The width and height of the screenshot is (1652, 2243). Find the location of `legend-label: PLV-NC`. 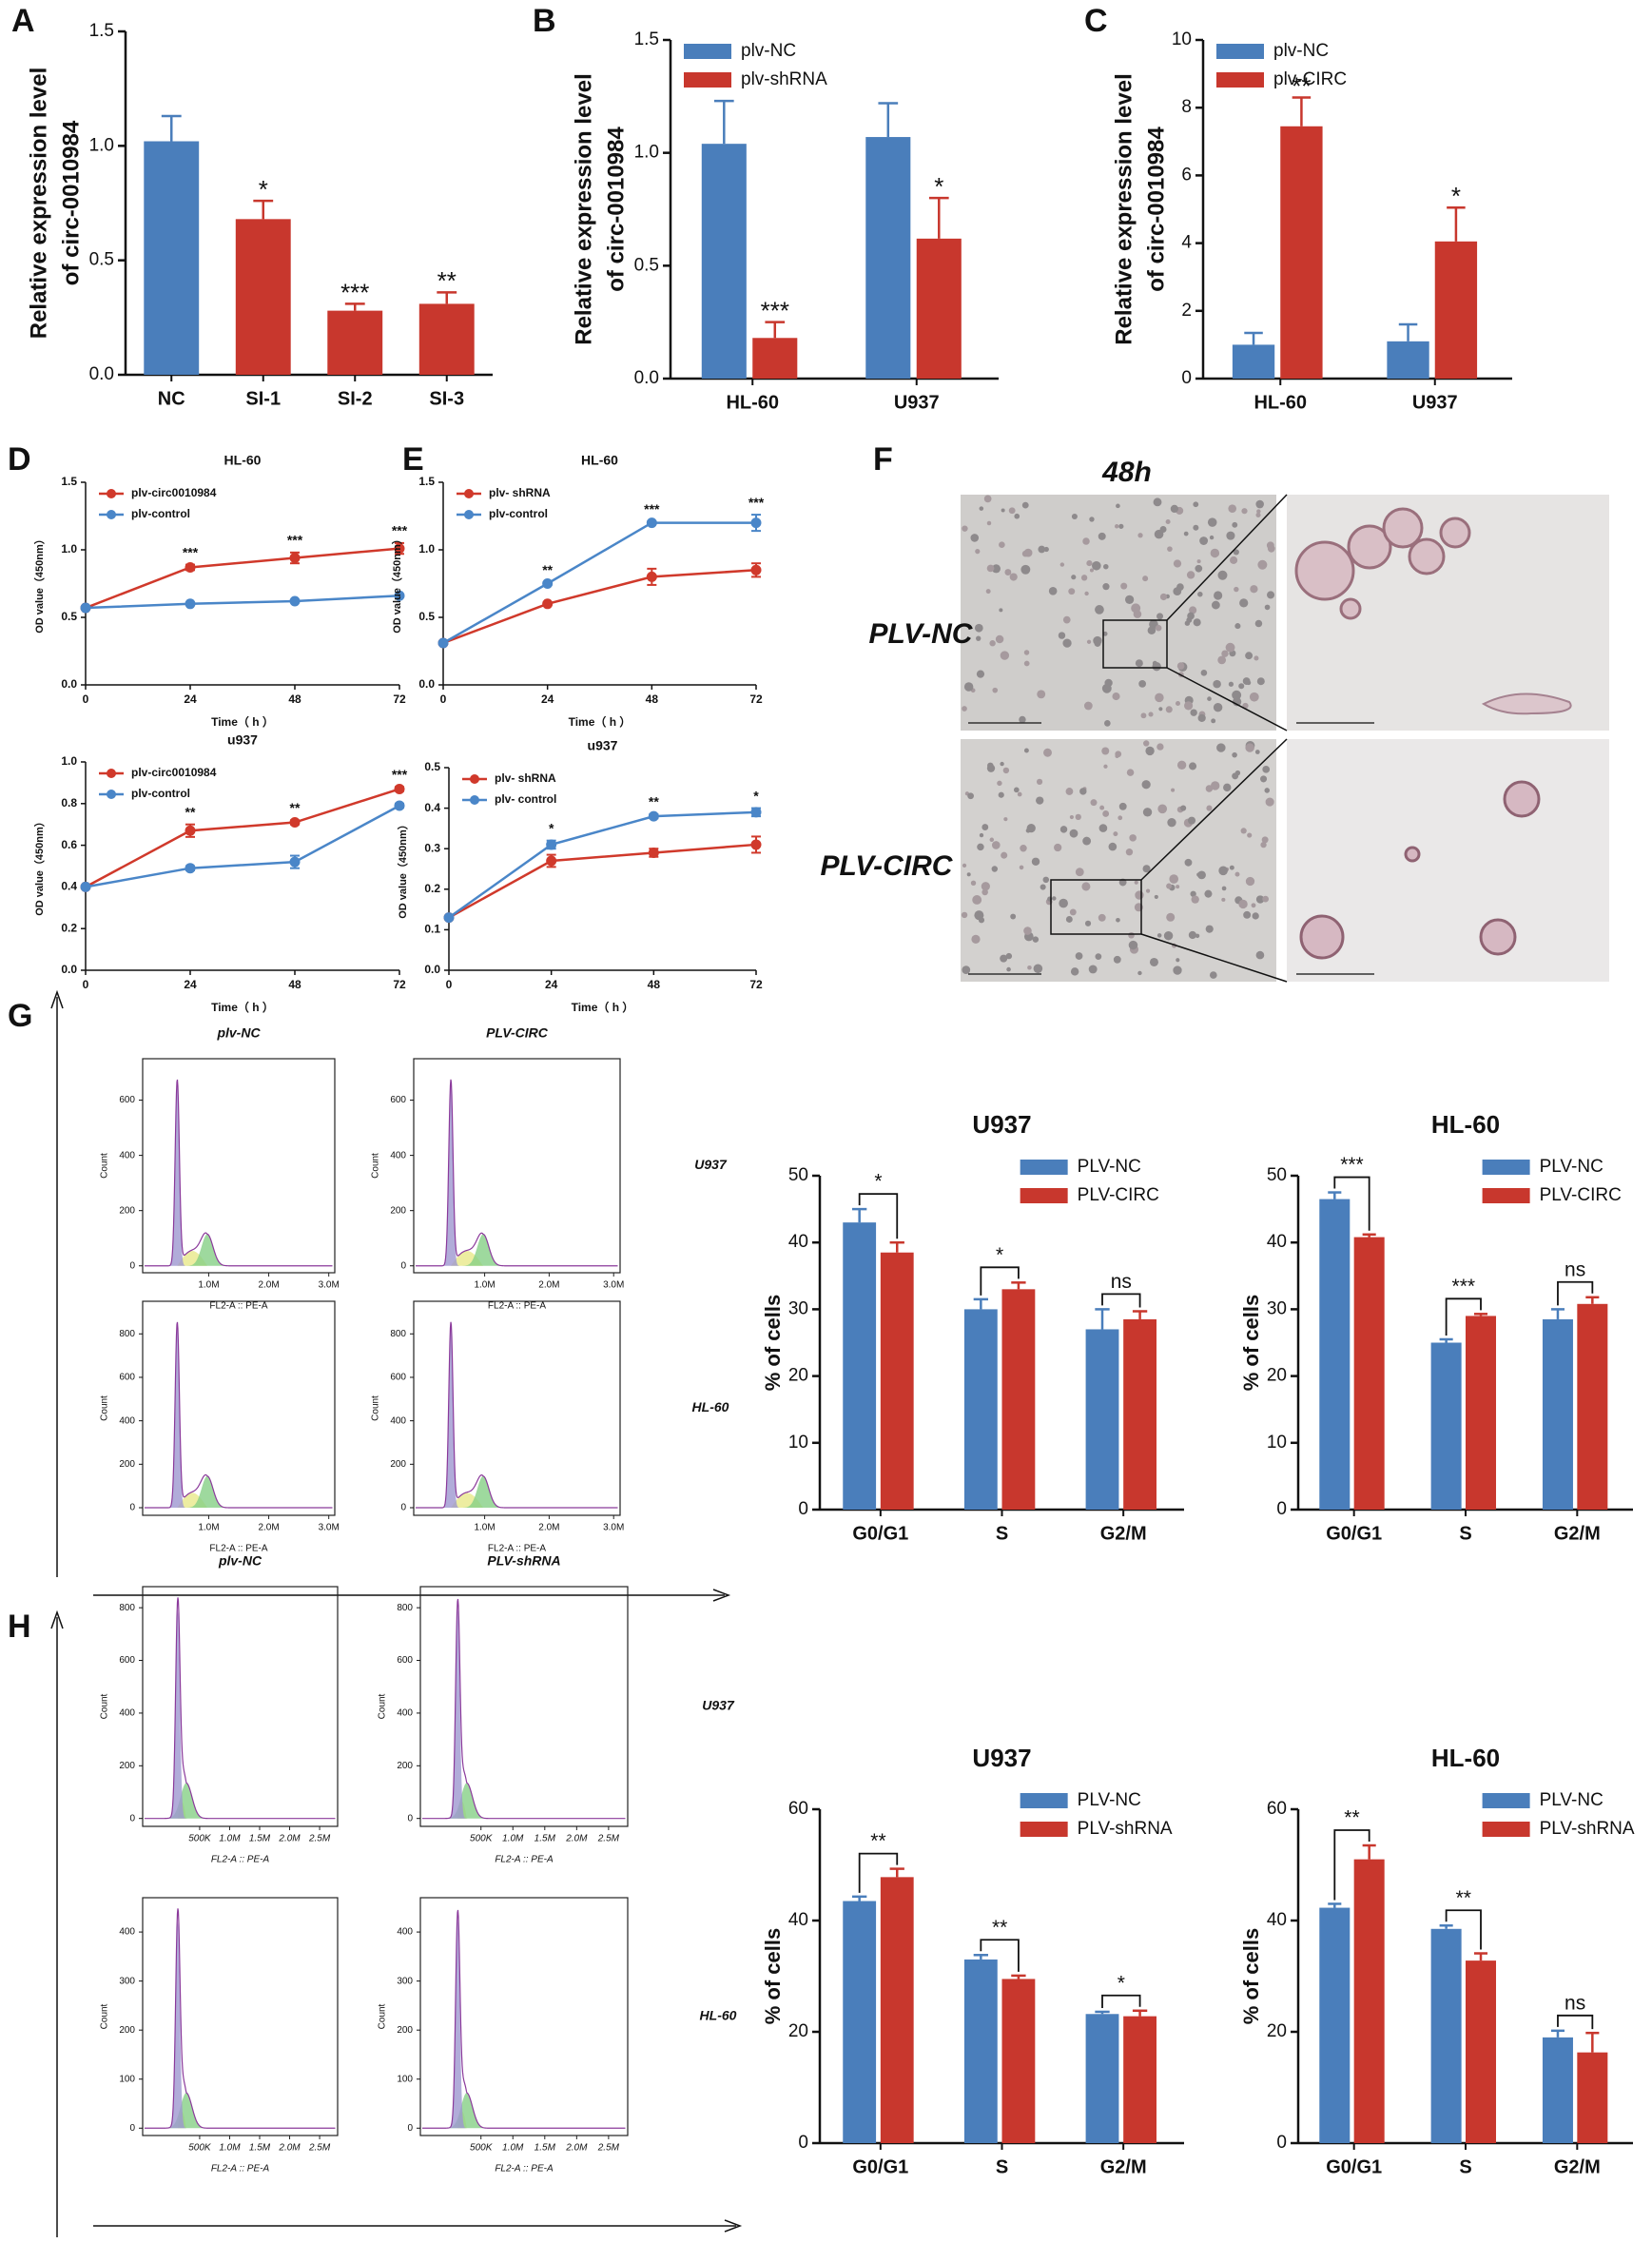

legend-label: PLV-NC is located at coordinates (1571, 1167).